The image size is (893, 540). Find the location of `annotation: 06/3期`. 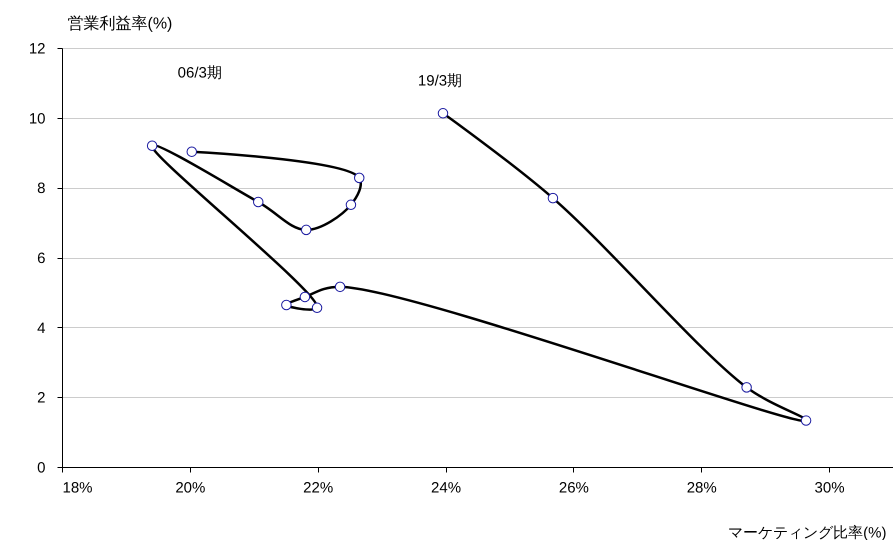

annotation: 06/3期 is located at coordinates (200, 73).